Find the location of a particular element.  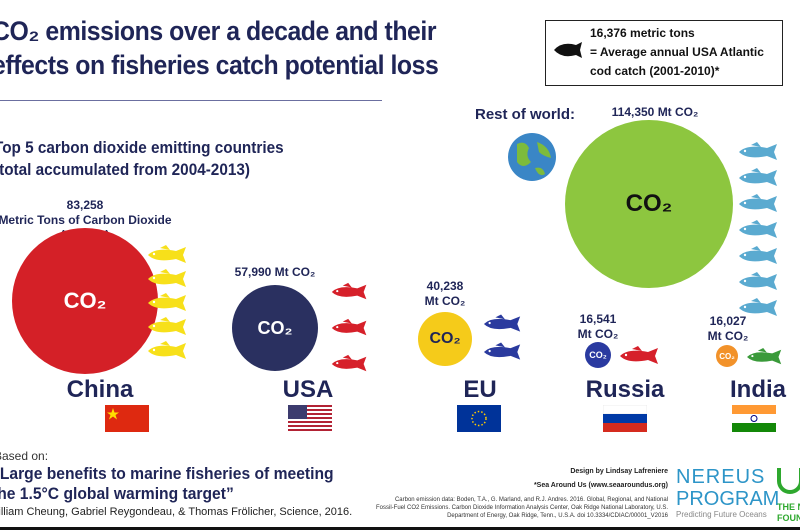

divider is located at coordinates (191, 100).